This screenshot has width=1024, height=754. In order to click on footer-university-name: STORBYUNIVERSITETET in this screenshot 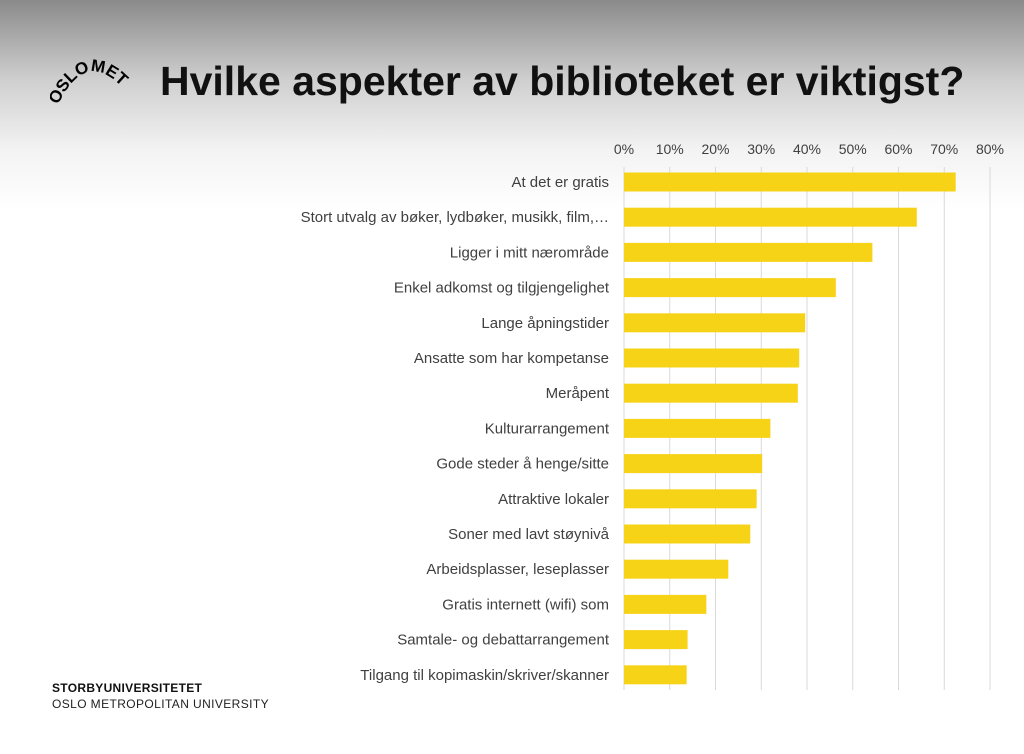, I will do `click(127, 688)`.